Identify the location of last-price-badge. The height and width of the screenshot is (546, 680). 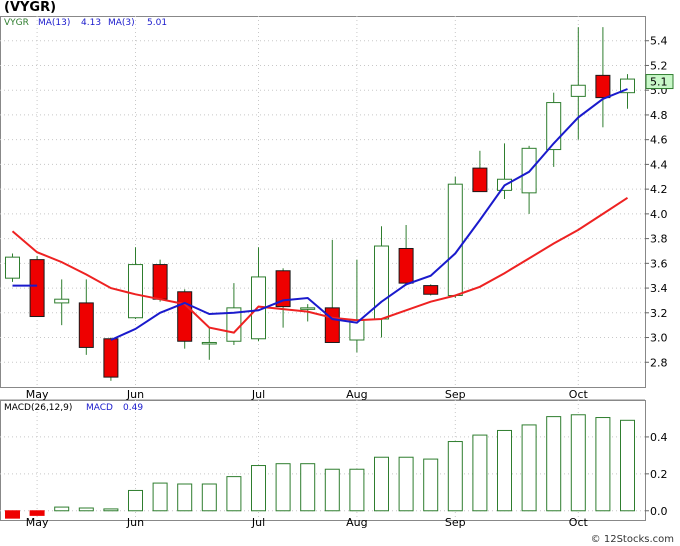
(659, 82).